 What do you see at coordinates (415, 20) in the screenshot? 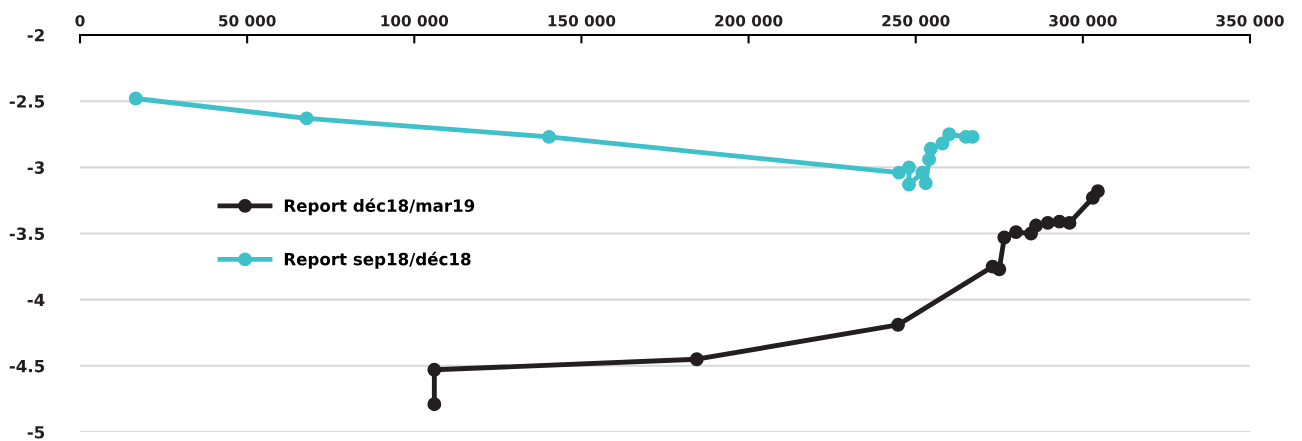
I see `x-tick-label: 100 000` at bounding box center [415, 20].